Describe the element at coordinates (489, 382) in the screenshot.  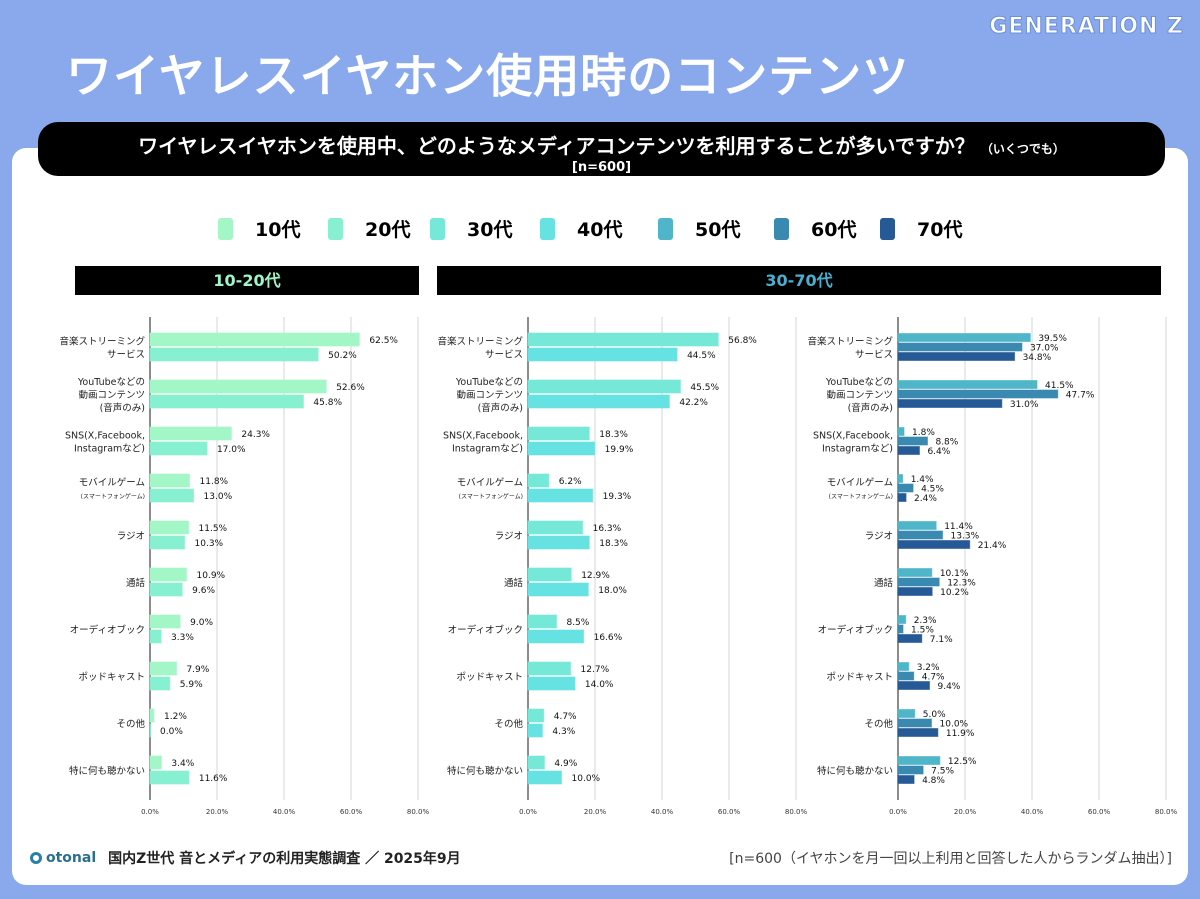
I see `category-label: YouTubeなどの` at that location.